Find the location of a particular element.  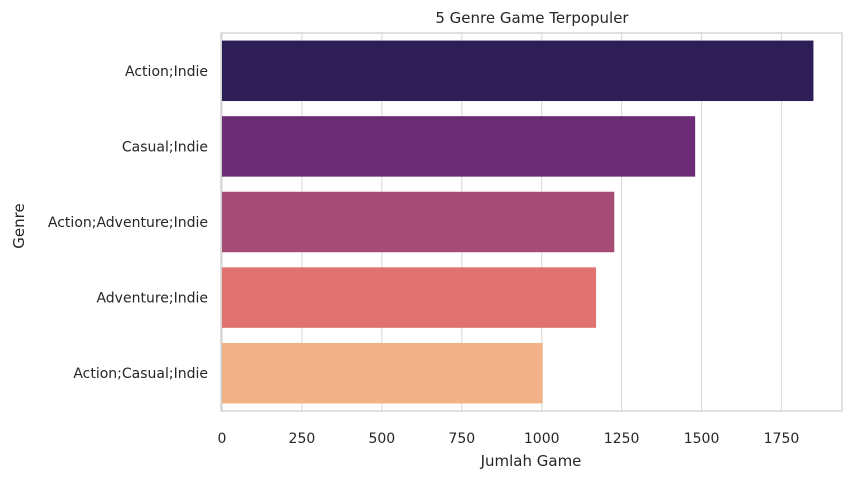

y-tick-label: Casual;Indie is located at coordinates (165, 147).